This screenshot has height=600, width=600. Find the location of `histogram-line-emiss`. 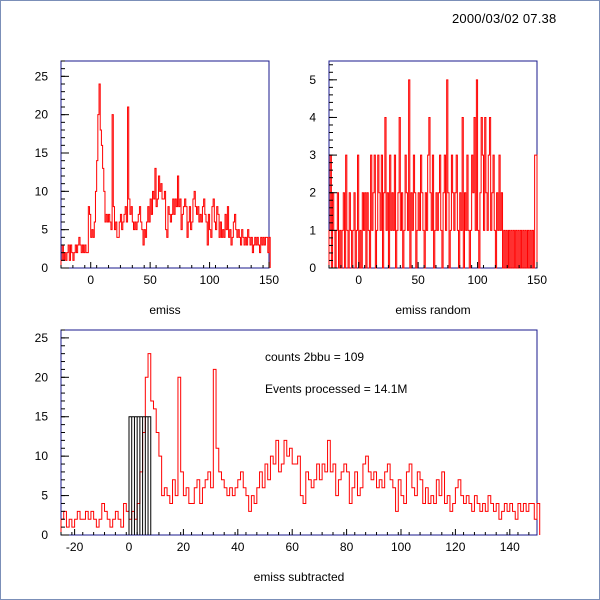

histogram-line-emiss is located at coordinates (165, 175).